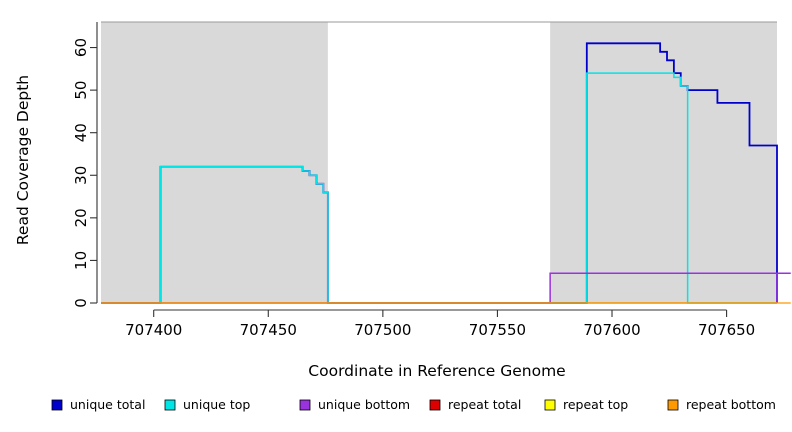 Image resolution: width=792 pixels, height=432 pixels. Describe the element at coordinates (57, 405) in the screenshot. I see `legend-swatch-unique-total` at that location.